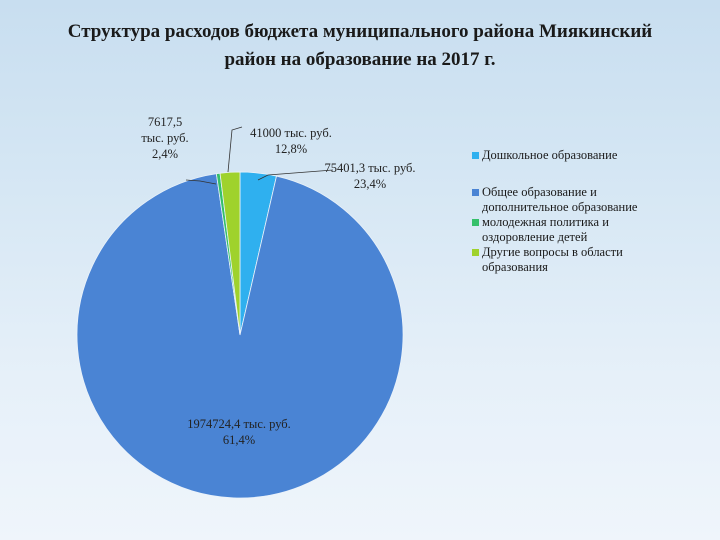  What do you see at coordinates (589, 260) in the screenshot?
I see `legend-item-other: Другие вопросы в области образования` at bounding box center [589, 260].